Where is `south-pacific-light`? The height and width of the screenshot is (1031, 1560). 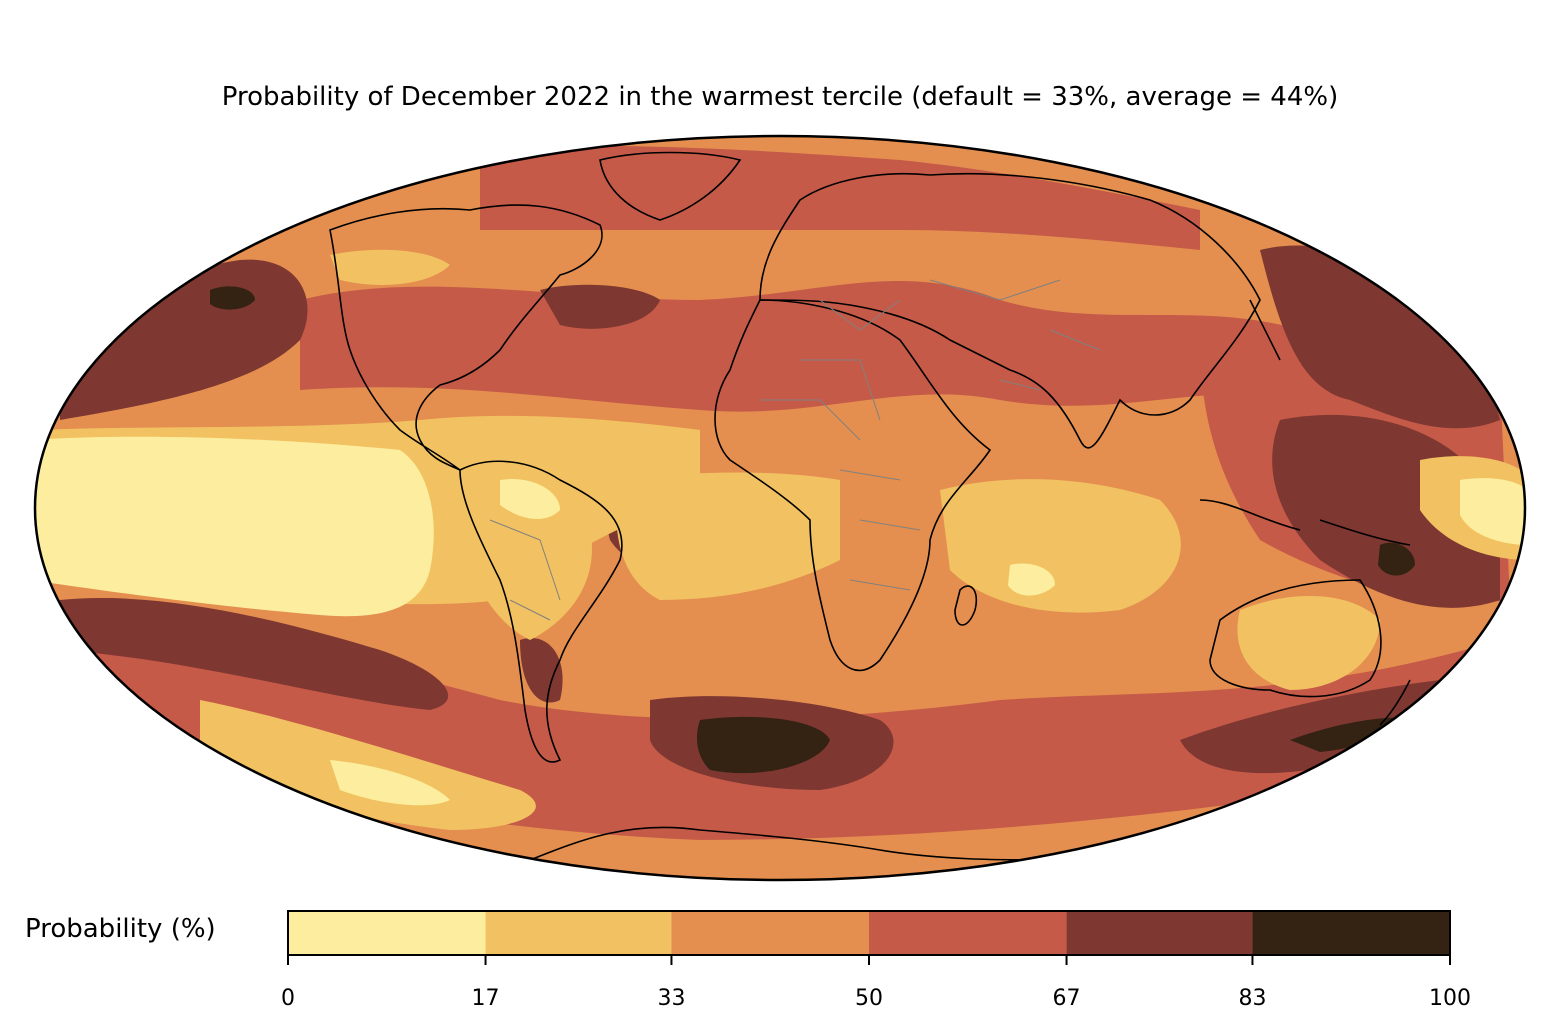
south-pacific-light is located at coordinates (368, 765).